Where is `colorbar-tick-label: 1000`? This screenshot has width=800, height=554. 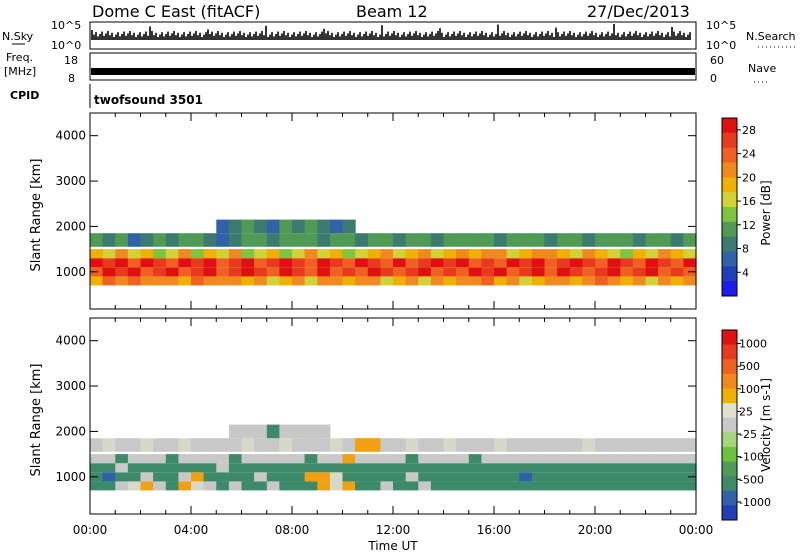
colorbar-tick-label: 1000 is located at coordinates (753, 344).